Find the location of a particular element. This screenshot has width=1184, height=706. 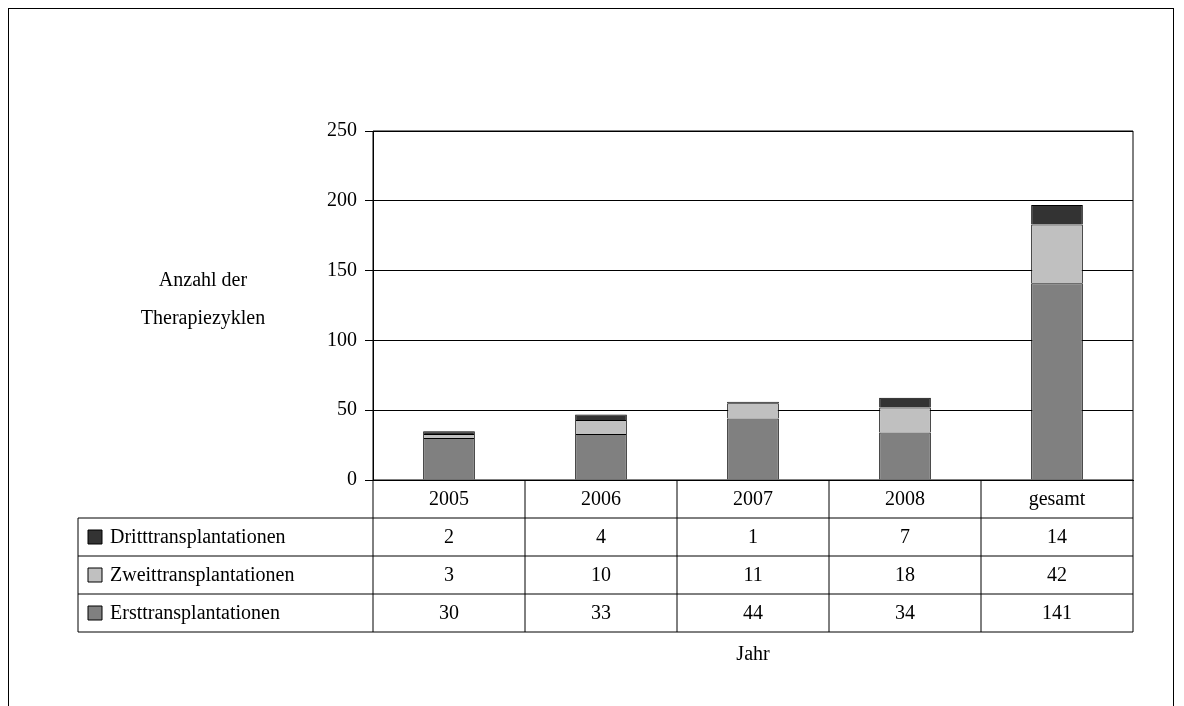

data-label: 10 is located at coordinates (601, 574).